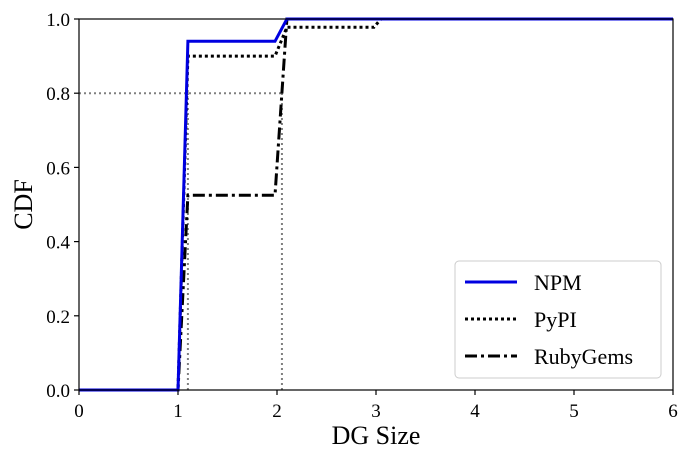 This screenshot has width=692, height=461. I want to click on x-tick-label: 4, so click(475, 411).